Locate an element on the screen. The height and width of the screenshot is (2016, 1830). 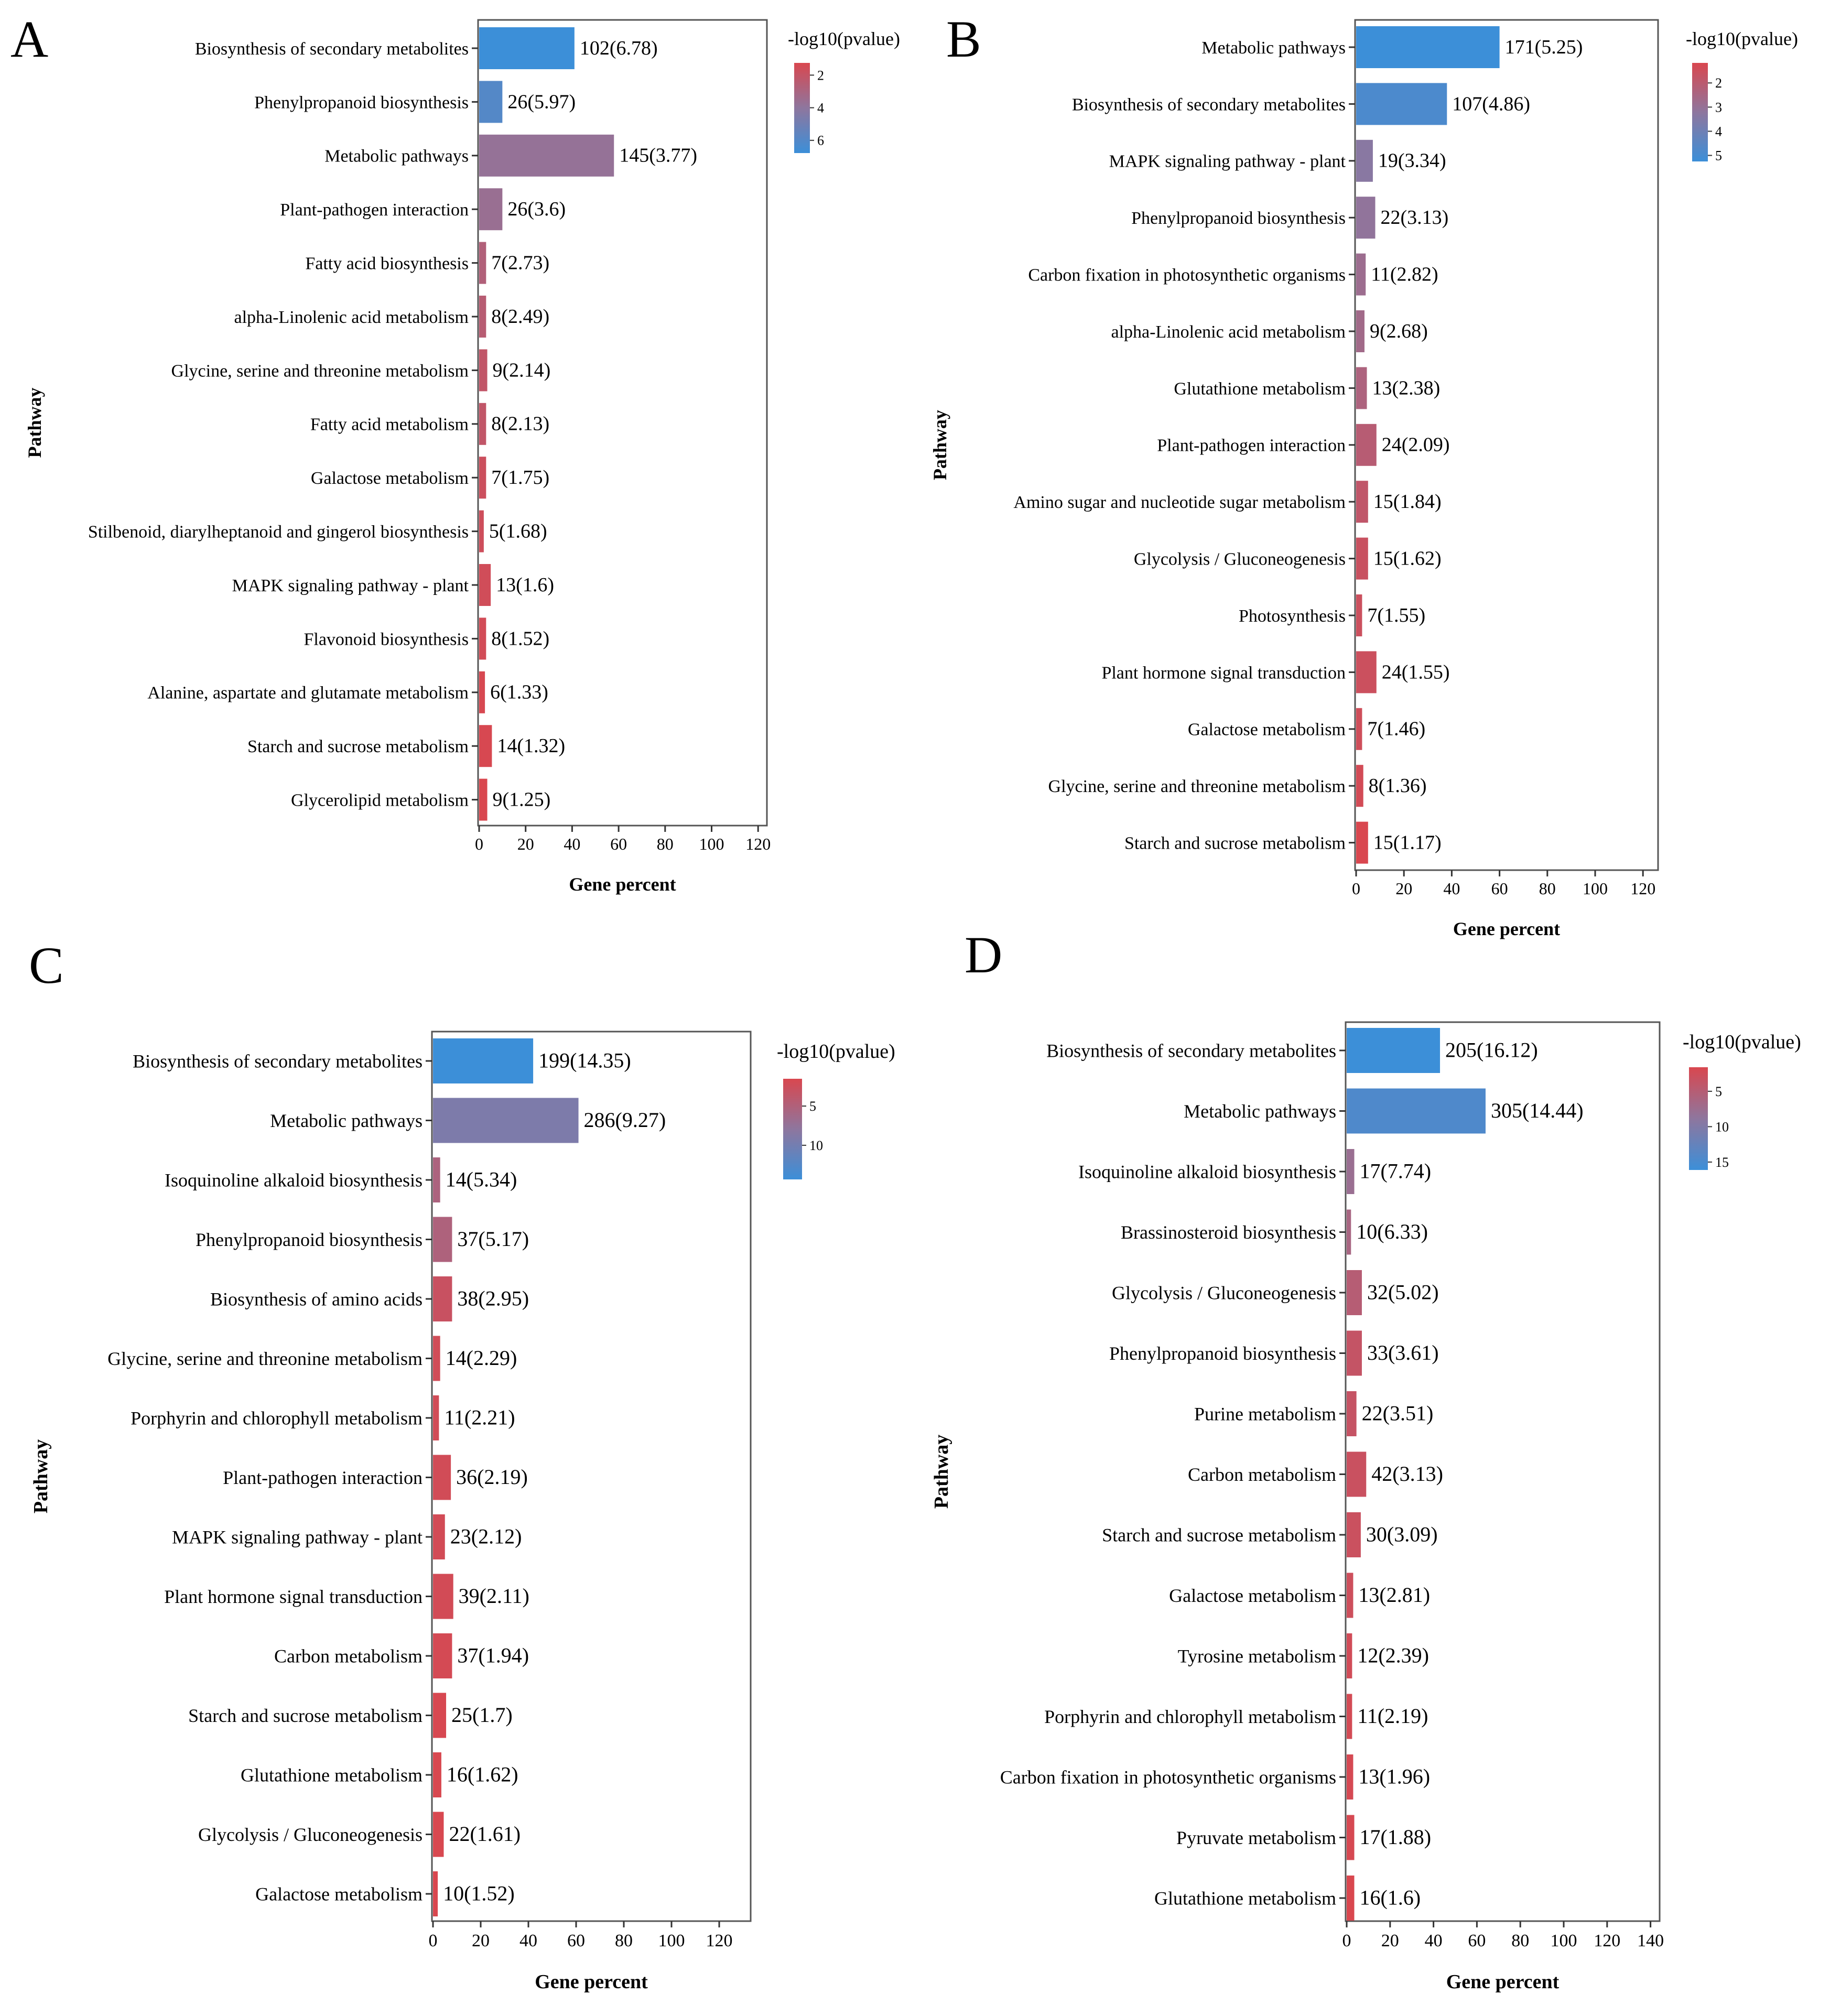
data-label: 6(1.33) is located at coordinates (519, 692).